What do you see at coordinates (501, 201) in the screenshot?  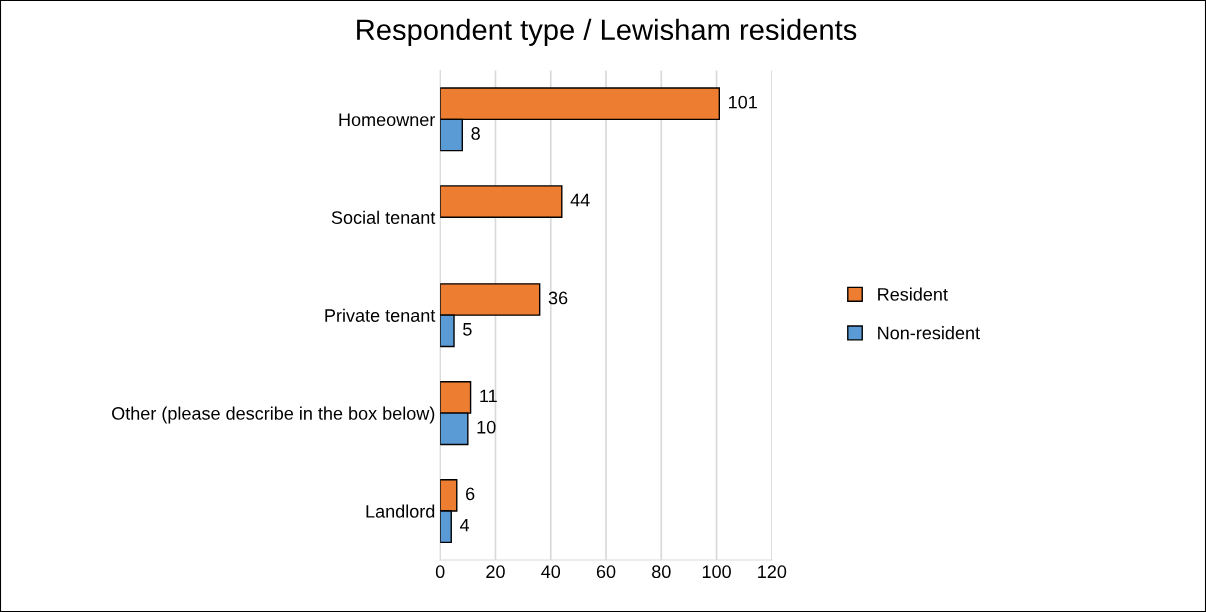 I see `bar` at bounding box center [501, 201].